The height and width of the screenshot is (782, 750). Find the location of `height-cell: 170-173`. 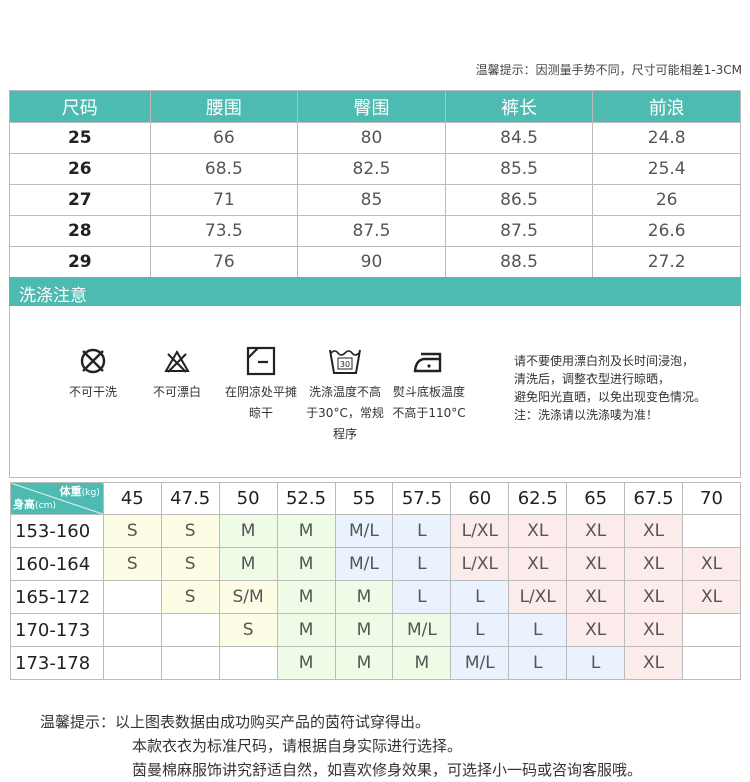

height-cell: 170-173 is located at coordinates (57, 630).